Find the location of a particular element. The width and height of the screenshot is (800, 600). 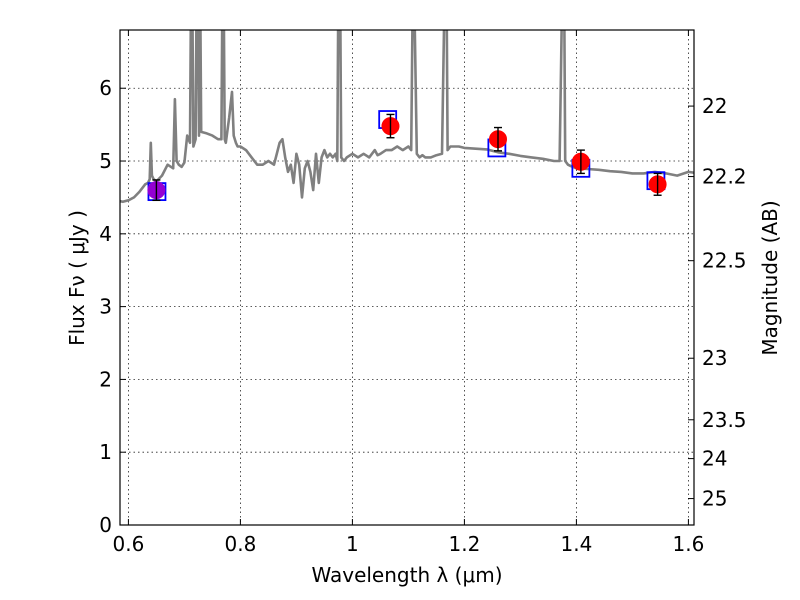

x-tick-label: 1.2 is located at coordinates (464, 544).